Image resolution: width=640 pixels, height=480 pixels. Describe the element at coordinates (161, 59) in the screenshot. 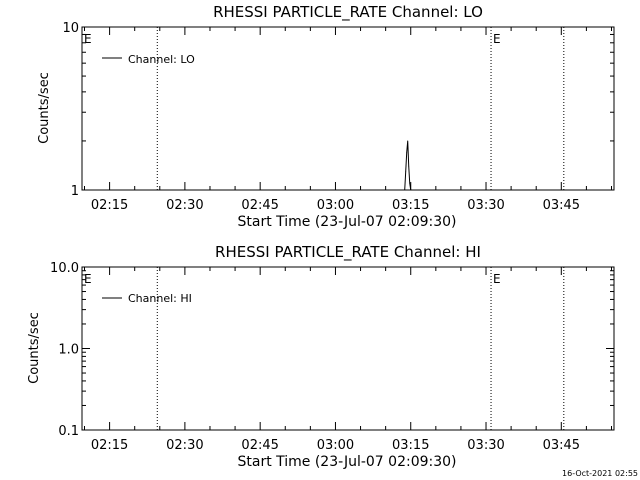

I see `legend-label: Channel: LO` at that location.